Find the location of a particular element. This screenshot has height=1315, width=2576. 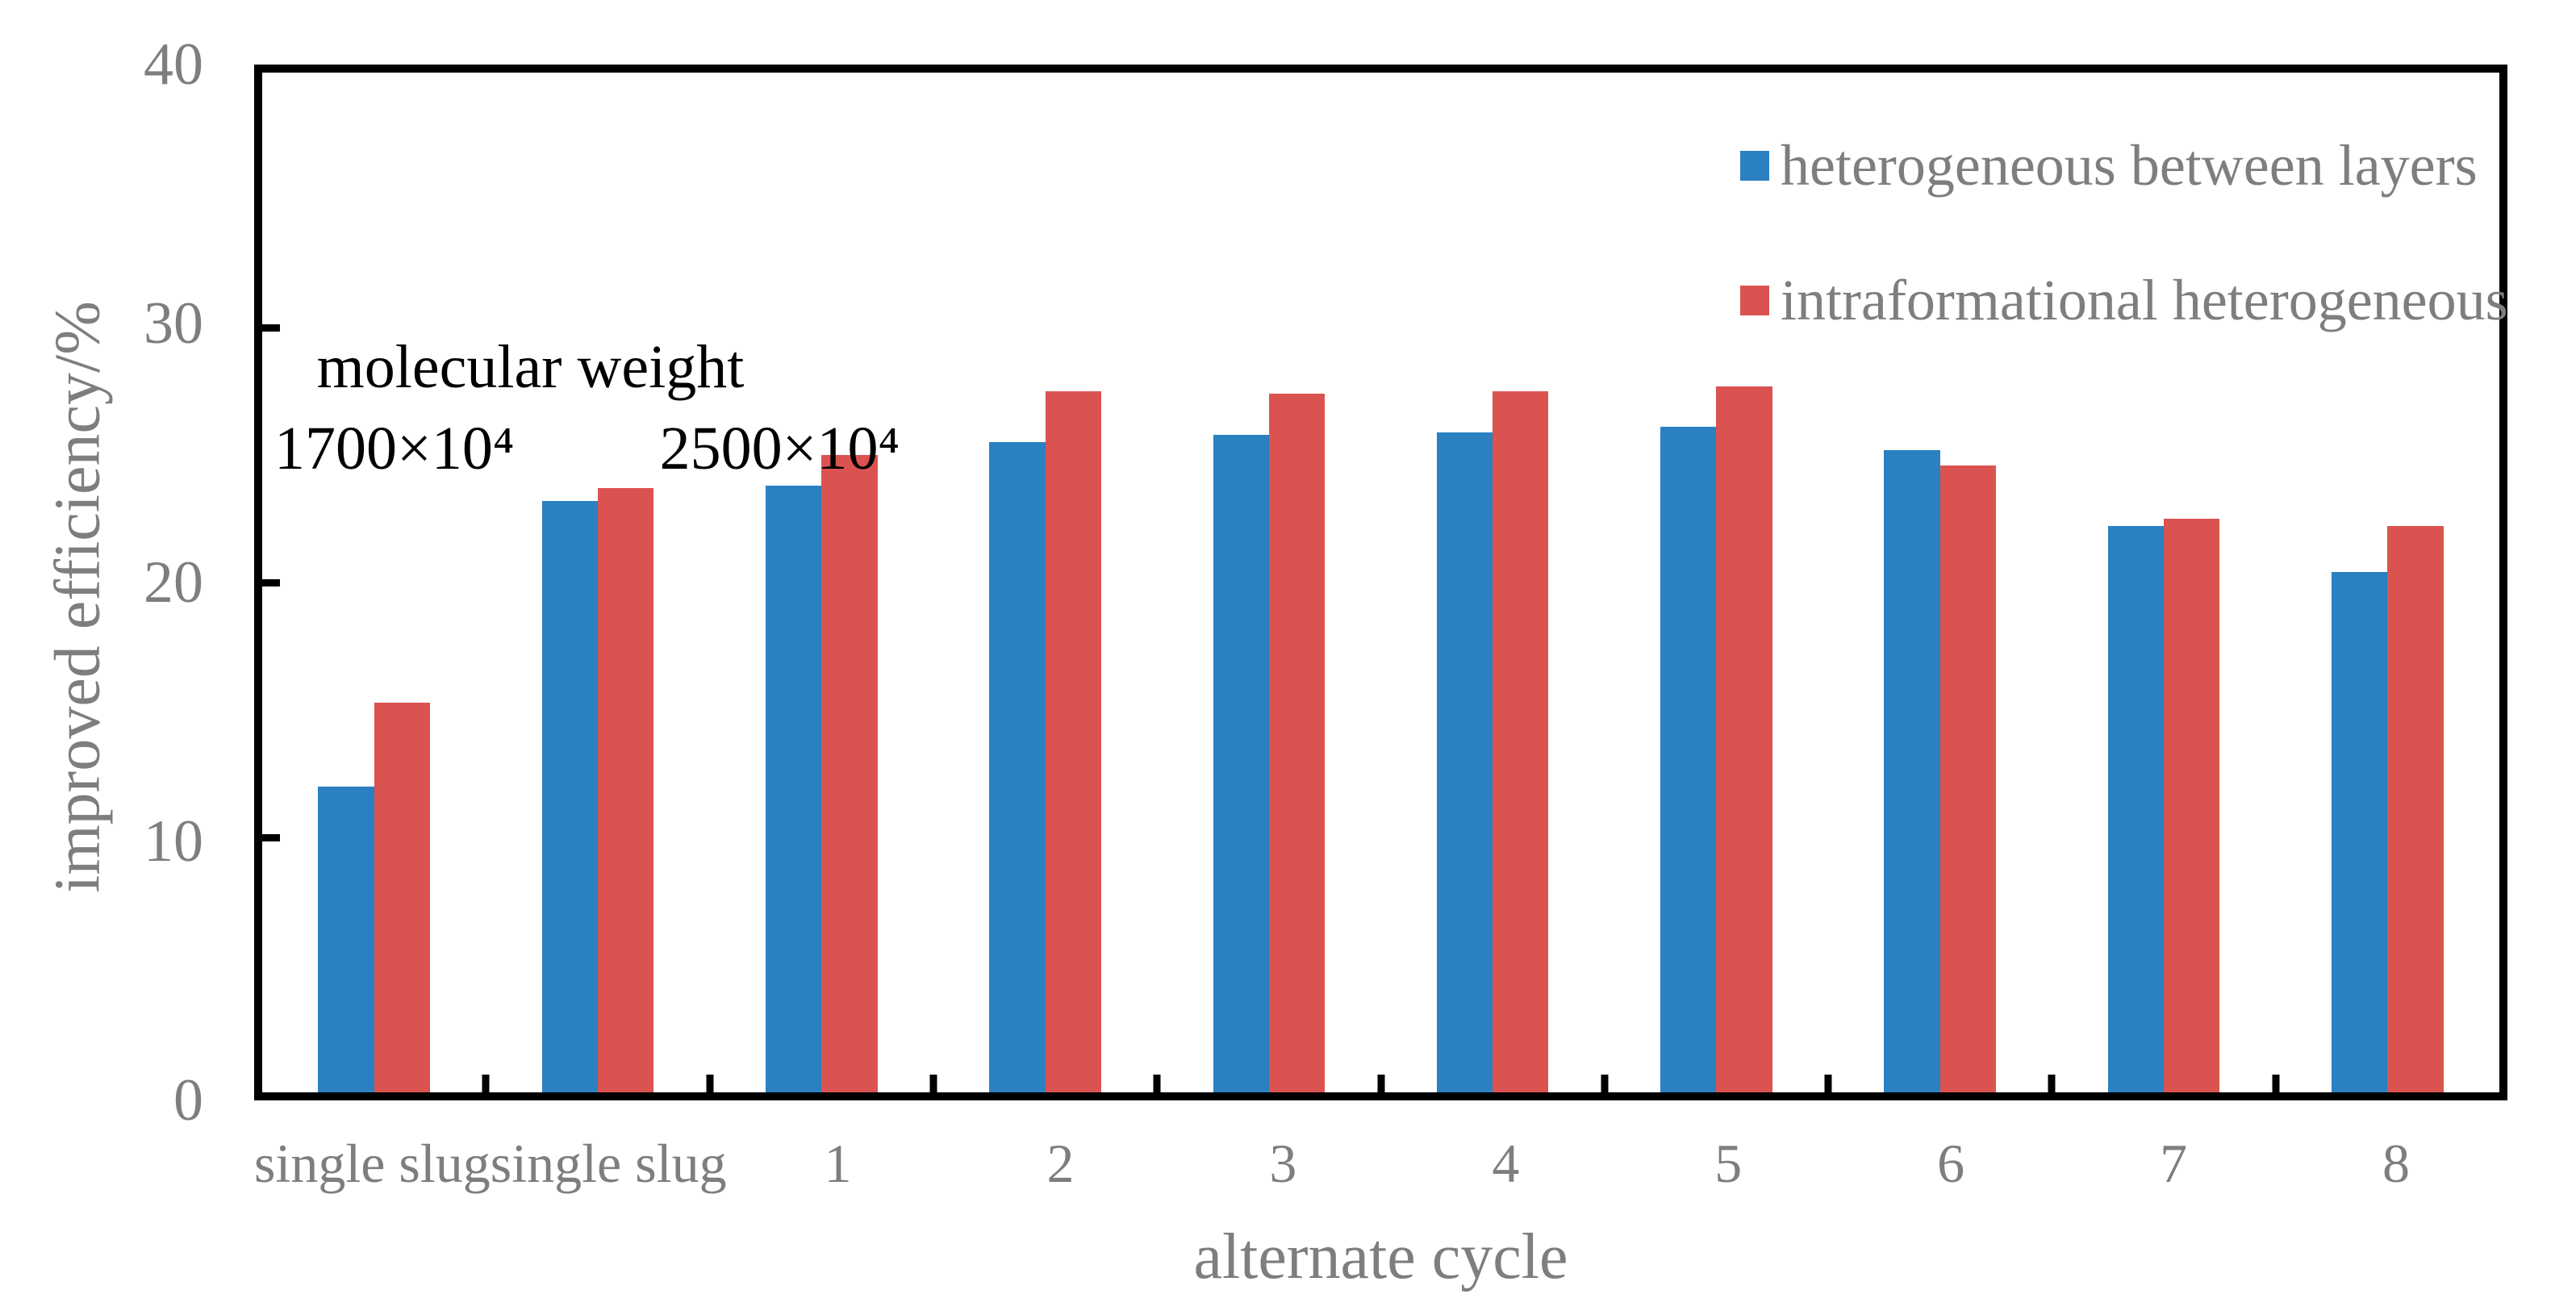

x-tick-label-2: single slug is located at coordinates (608, 1163).